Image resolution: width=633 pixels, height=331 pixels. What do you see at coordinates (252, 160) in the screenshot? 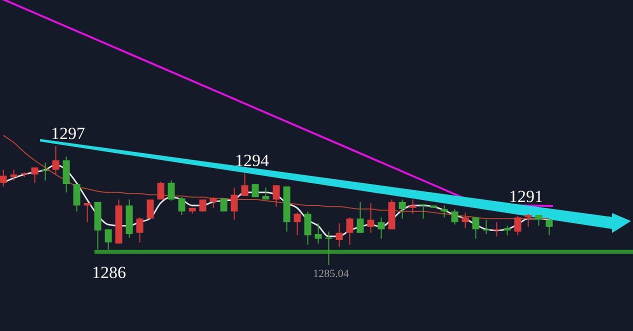
I see `annotation: 1294` at bounding box center [252, 160].